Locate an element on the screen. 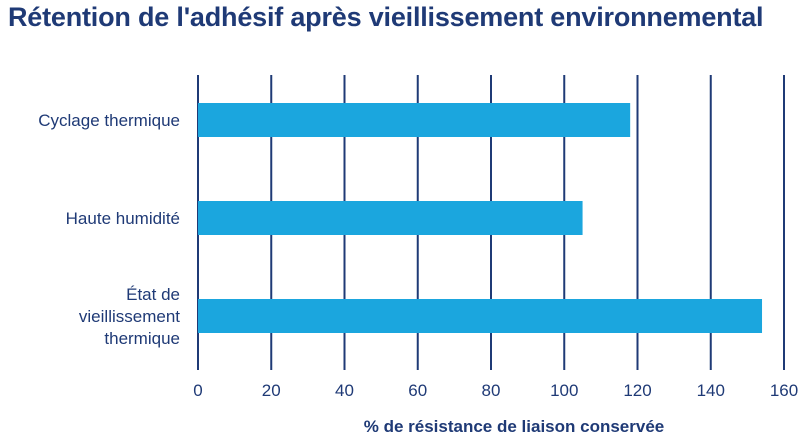 The height and width of the screenshot is (443, 800). category-label-3-line-3: thermique is located at coordinates (142, 338).